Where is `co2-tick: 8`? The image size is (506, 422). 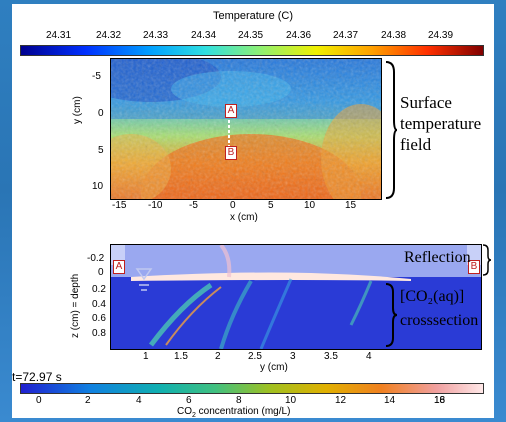
co2-tick: 8 is located at coordinates (239, 400).